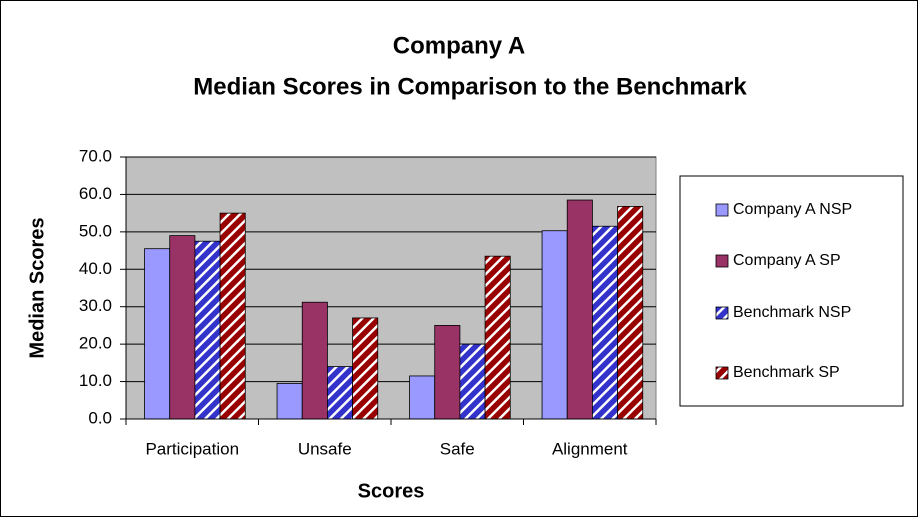 Image resolution: width=919 pixels, height=517 pixels. Describe the element at coordinates (95, 268) in the screenshot. I see `y-tick-label: 40.0` at that location.